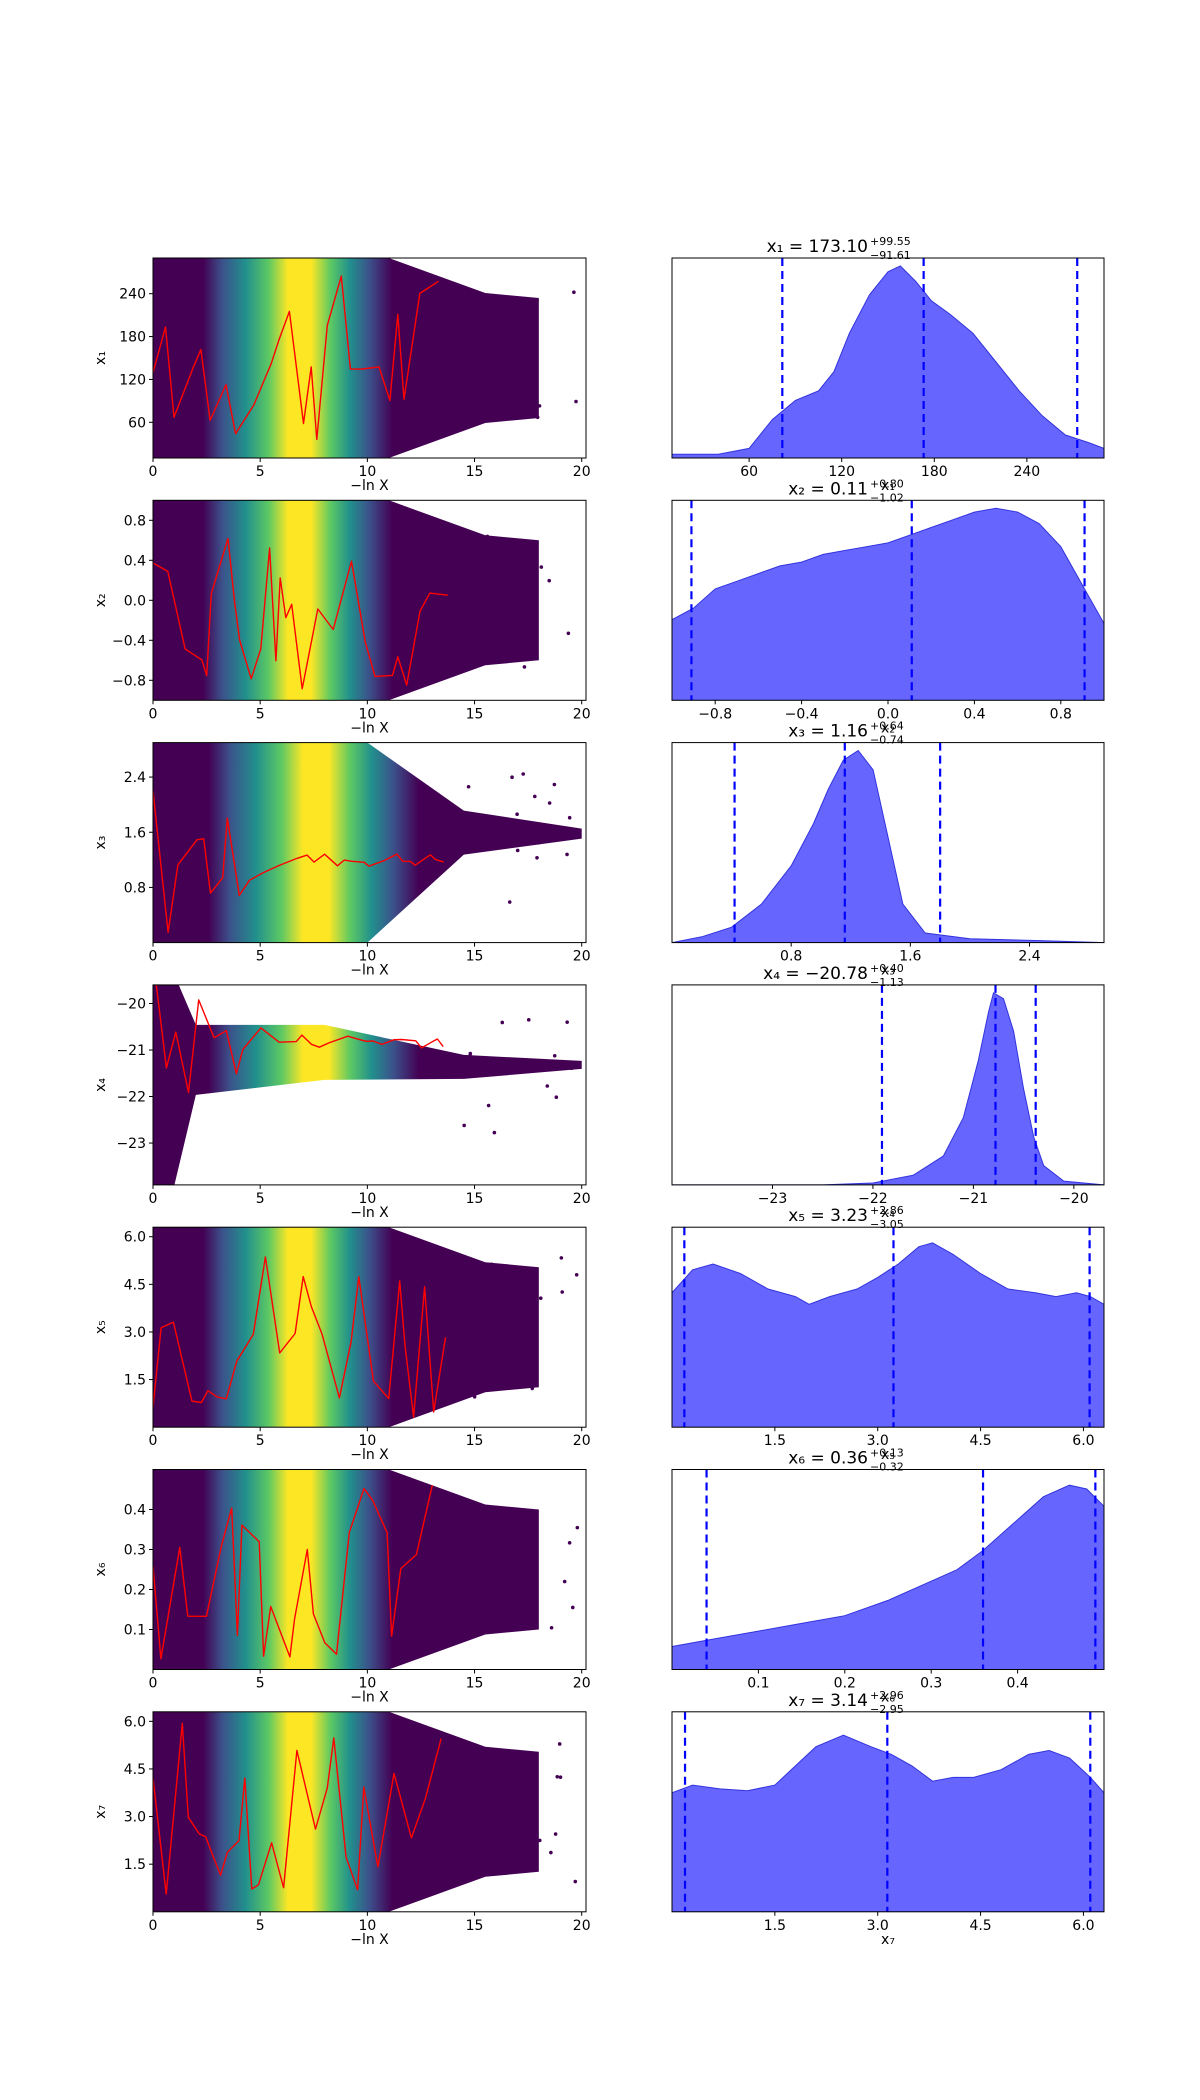 The width and height of the screenshot is (1200, 2100). Describe the element at coordinates (137, 423) in the screenshot. I see `trace-y-tick-label: 60` at that location.